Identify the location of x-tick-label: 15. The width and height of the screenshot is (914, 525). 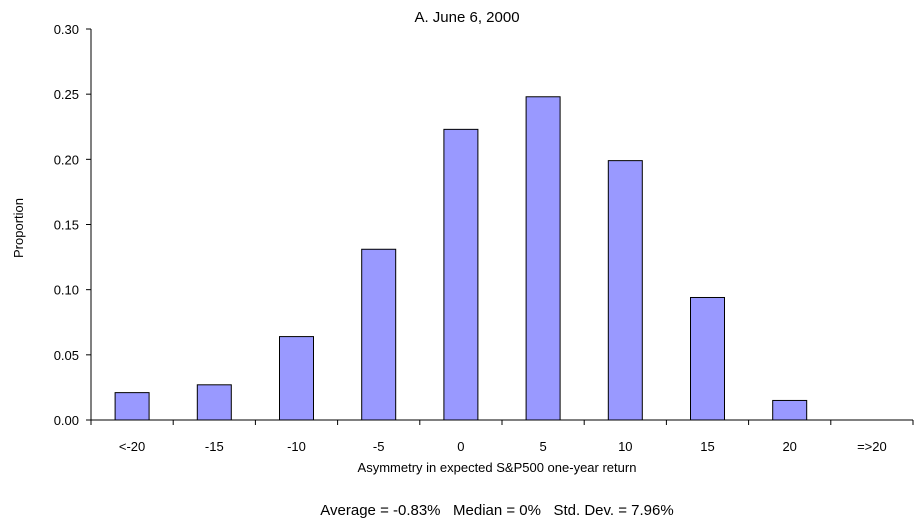
(707, 446).